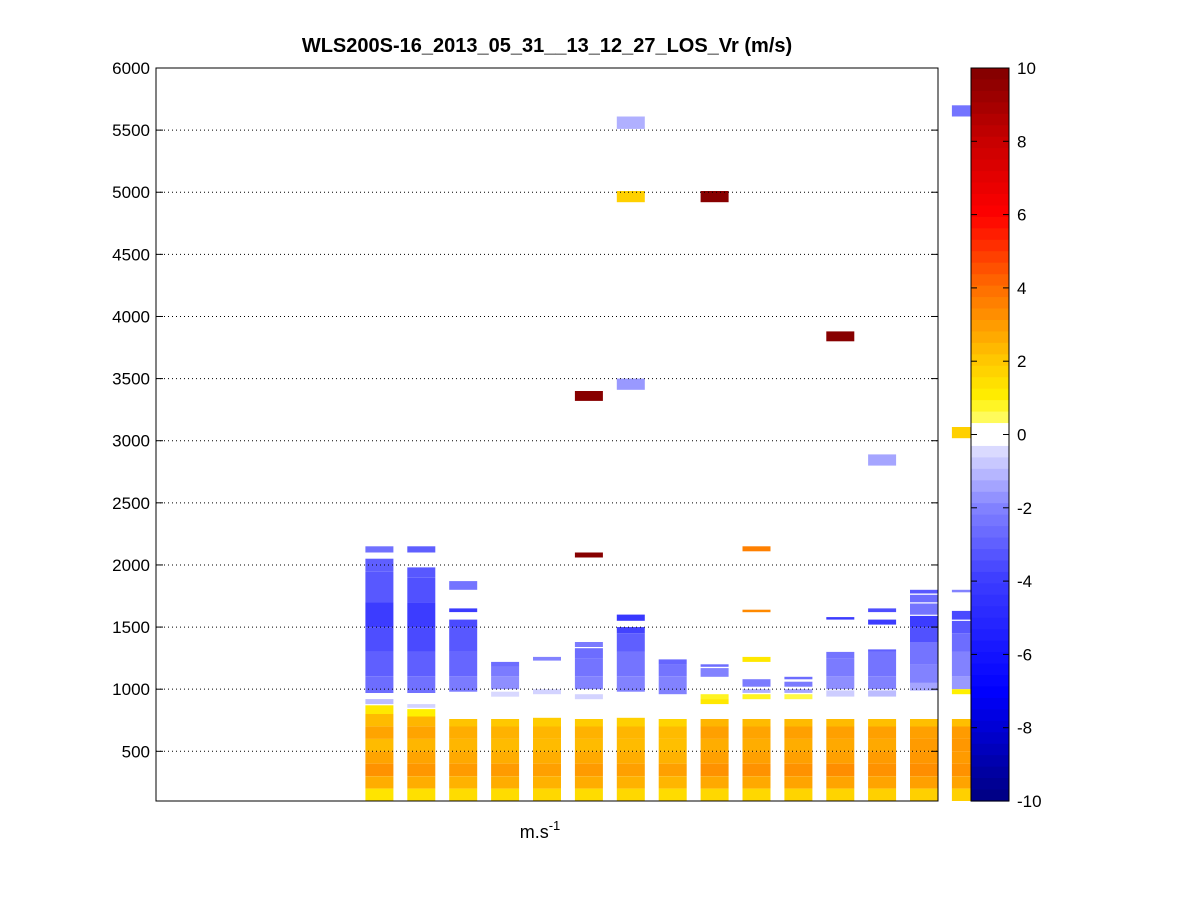 This screenshot has height=901, width=1201. What do you see at coordinates (1024, 728) in the screenshot?
I see `colorbar-tick-label: -8` at bounding box center [1024, 728].